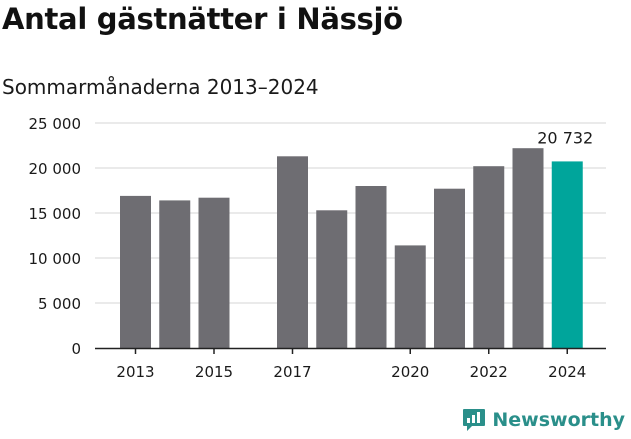 This screenshot has height=439, width=631. What do you see at coordinates (558, 420) in the screenshot?
I see `brand-name: Newsworthy` at bounding box center [558, 420].